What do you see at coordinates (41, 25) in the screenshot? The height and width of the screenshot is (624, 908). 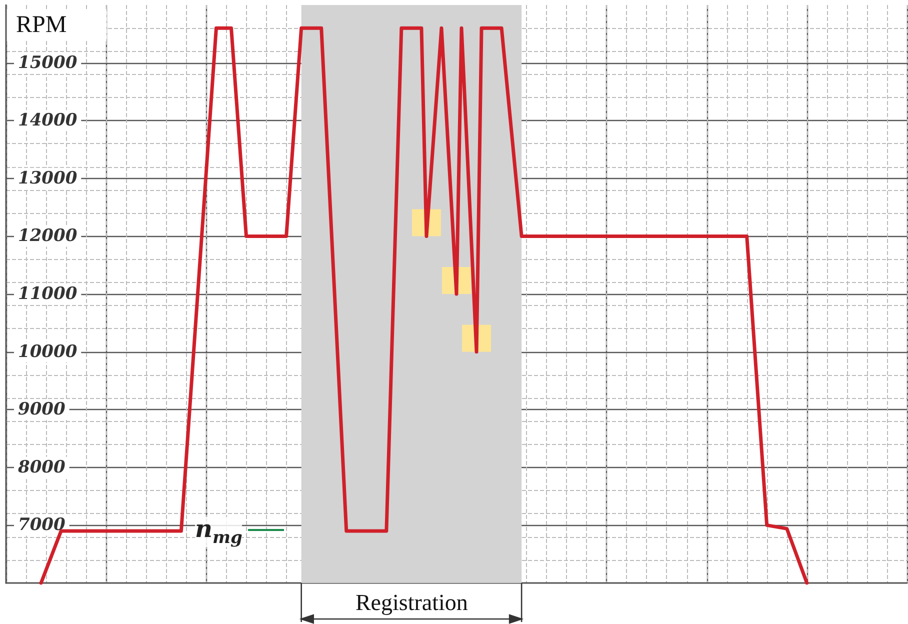 I see `y-axis-title: RPM` at bounding box center [41, 25].